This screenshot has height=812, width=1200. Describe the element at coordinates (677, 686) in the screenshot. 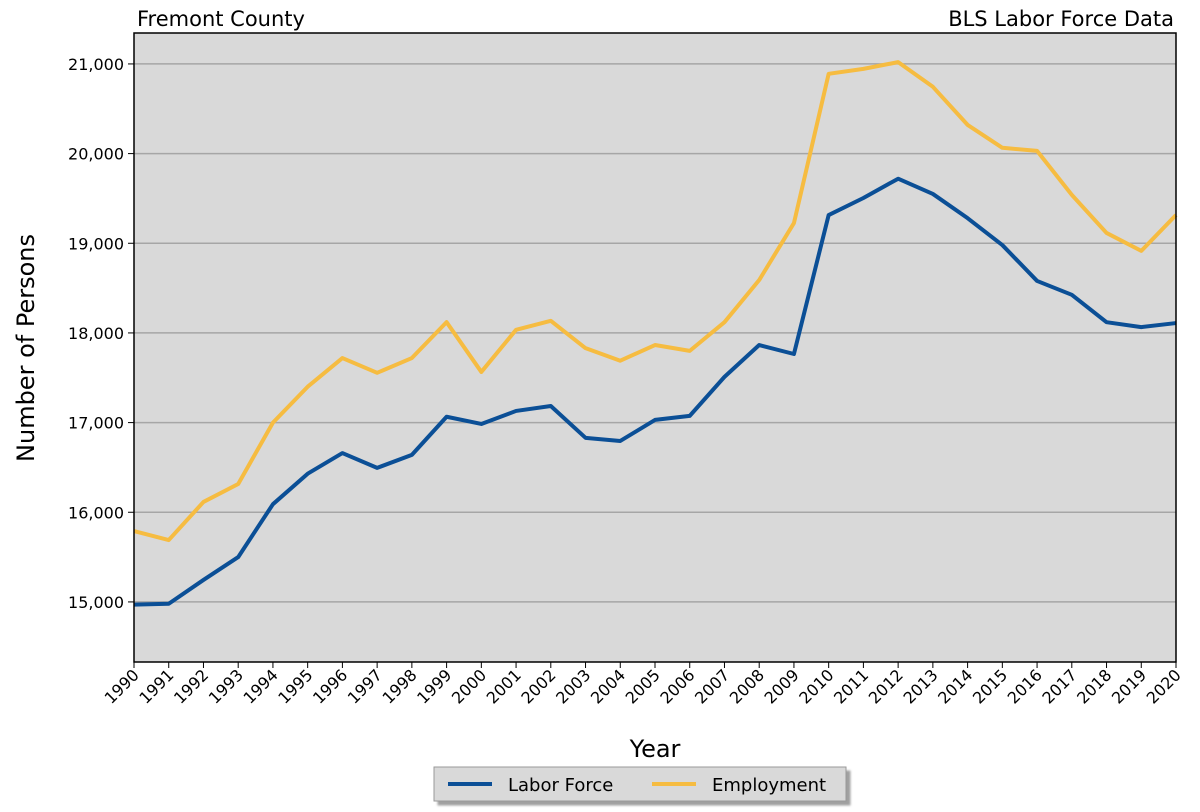

I see `x-tick-label: 2006` at that location.